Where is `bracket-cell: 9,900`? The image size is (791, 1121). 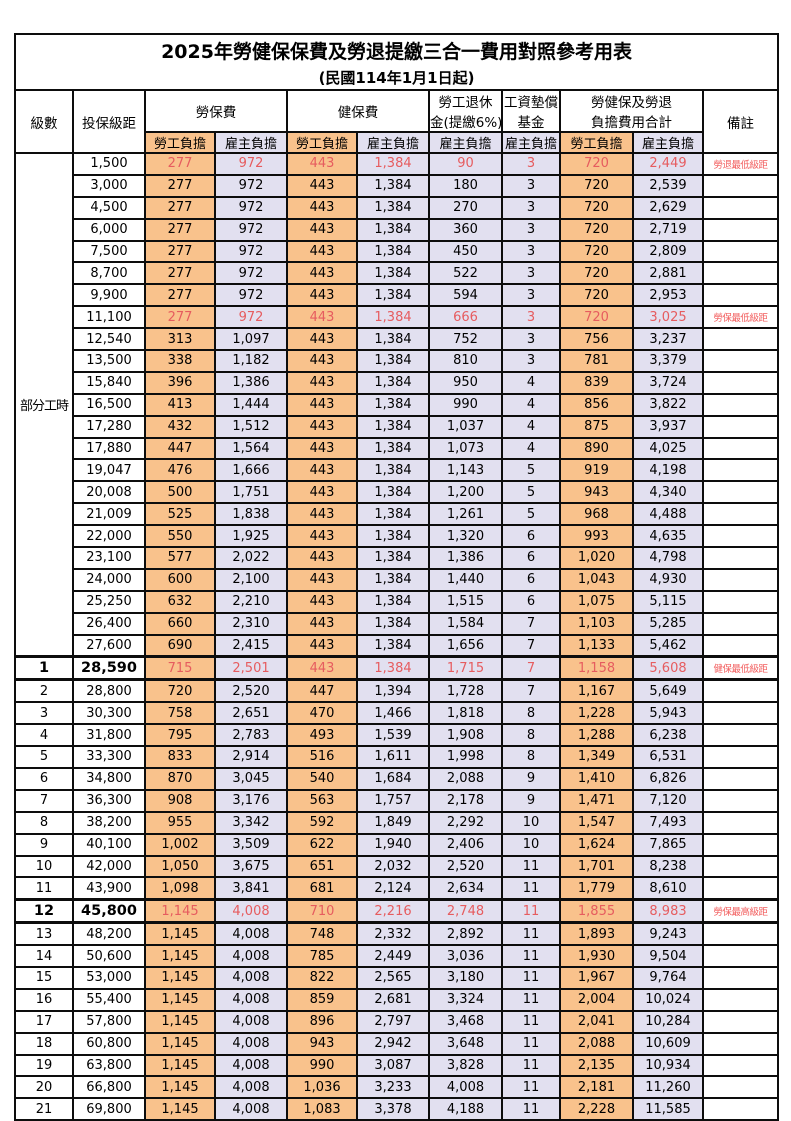 bracket-cell: 9,900 is located at coordinates (109, 295).